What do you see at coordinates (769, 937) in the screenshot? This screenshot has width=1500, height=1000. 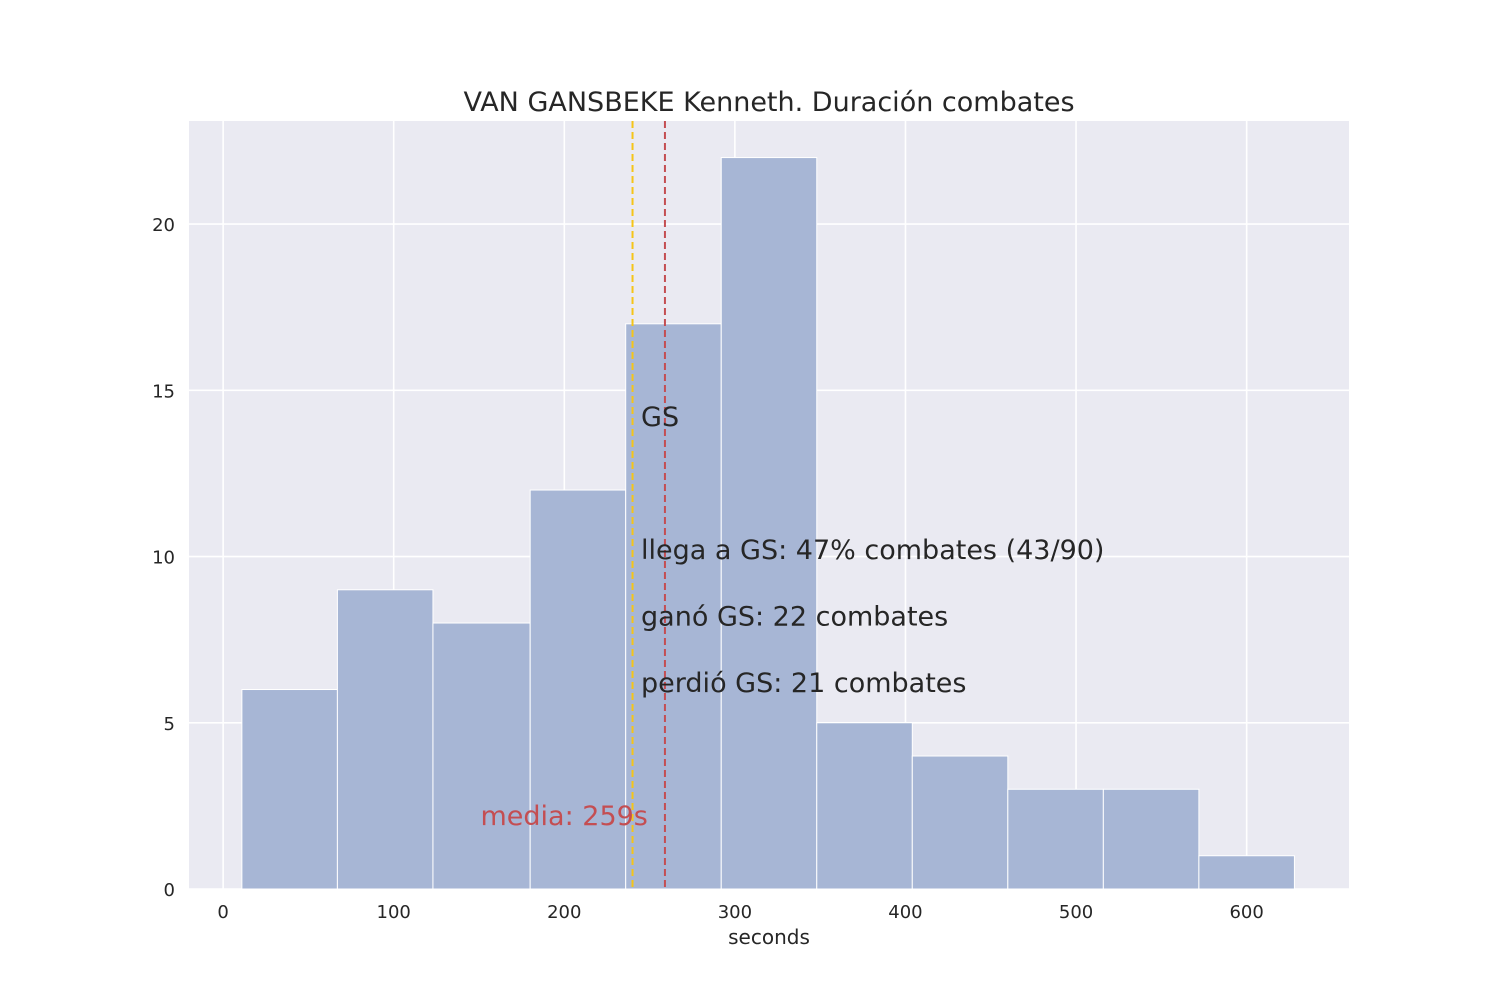 I see `x-axis-label: seconds` at bounding box center [769, 937].